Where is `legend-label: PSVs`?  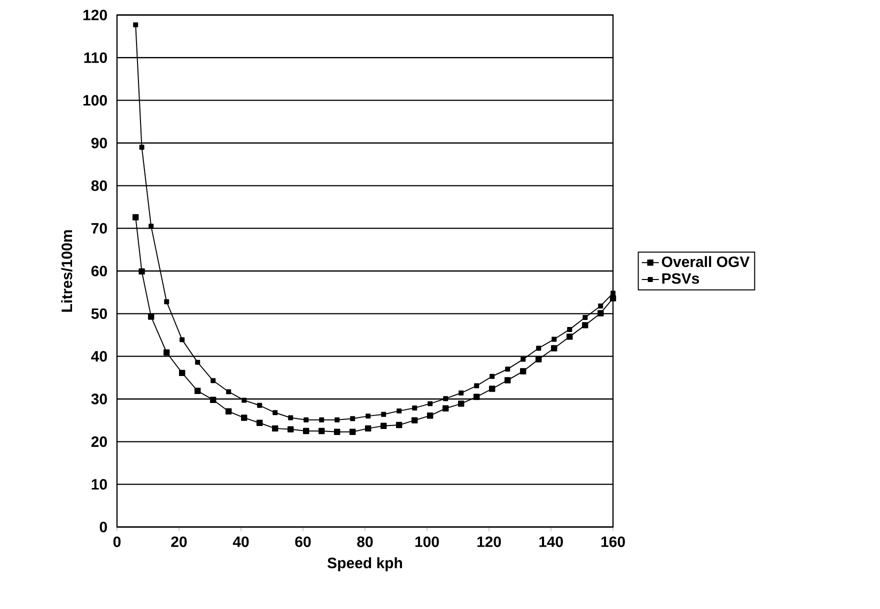 legend-label: PSVs is located at coordinates (681, 278).